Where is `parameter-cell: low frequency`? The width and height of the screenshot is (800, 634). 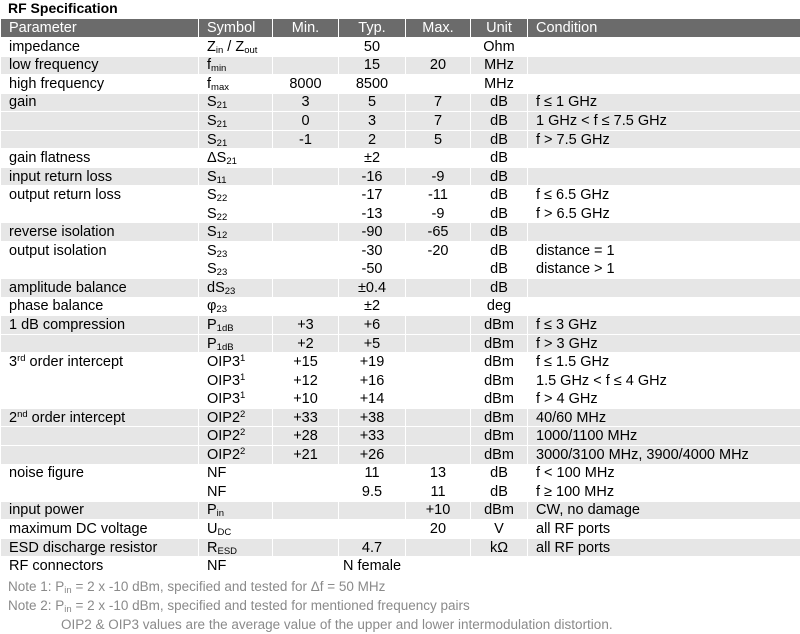
parameter-cell: low frequency is located at coordinates (100, 65).